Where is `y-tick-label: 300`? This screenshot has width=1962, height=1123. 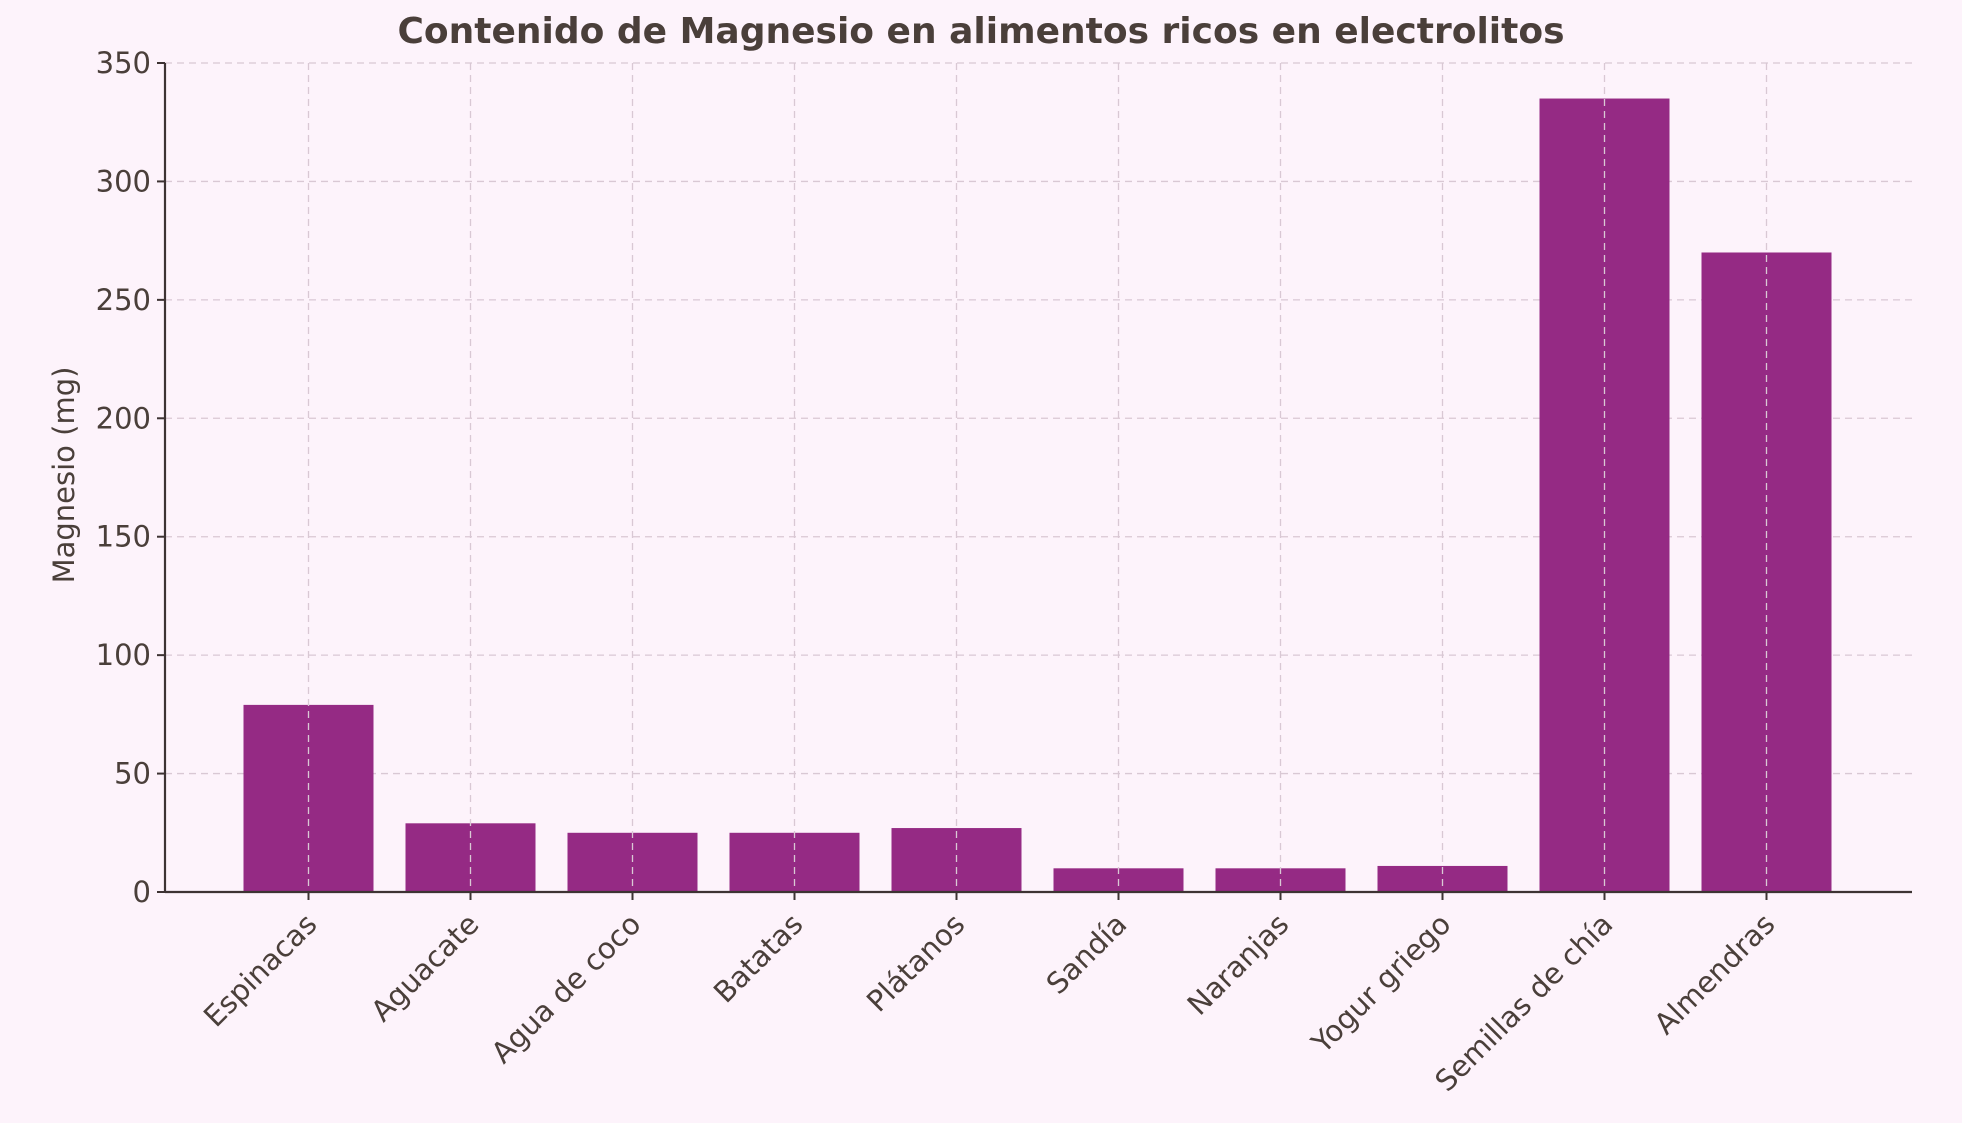 y-tick-label: 300 is located at coordinates (123, 181).